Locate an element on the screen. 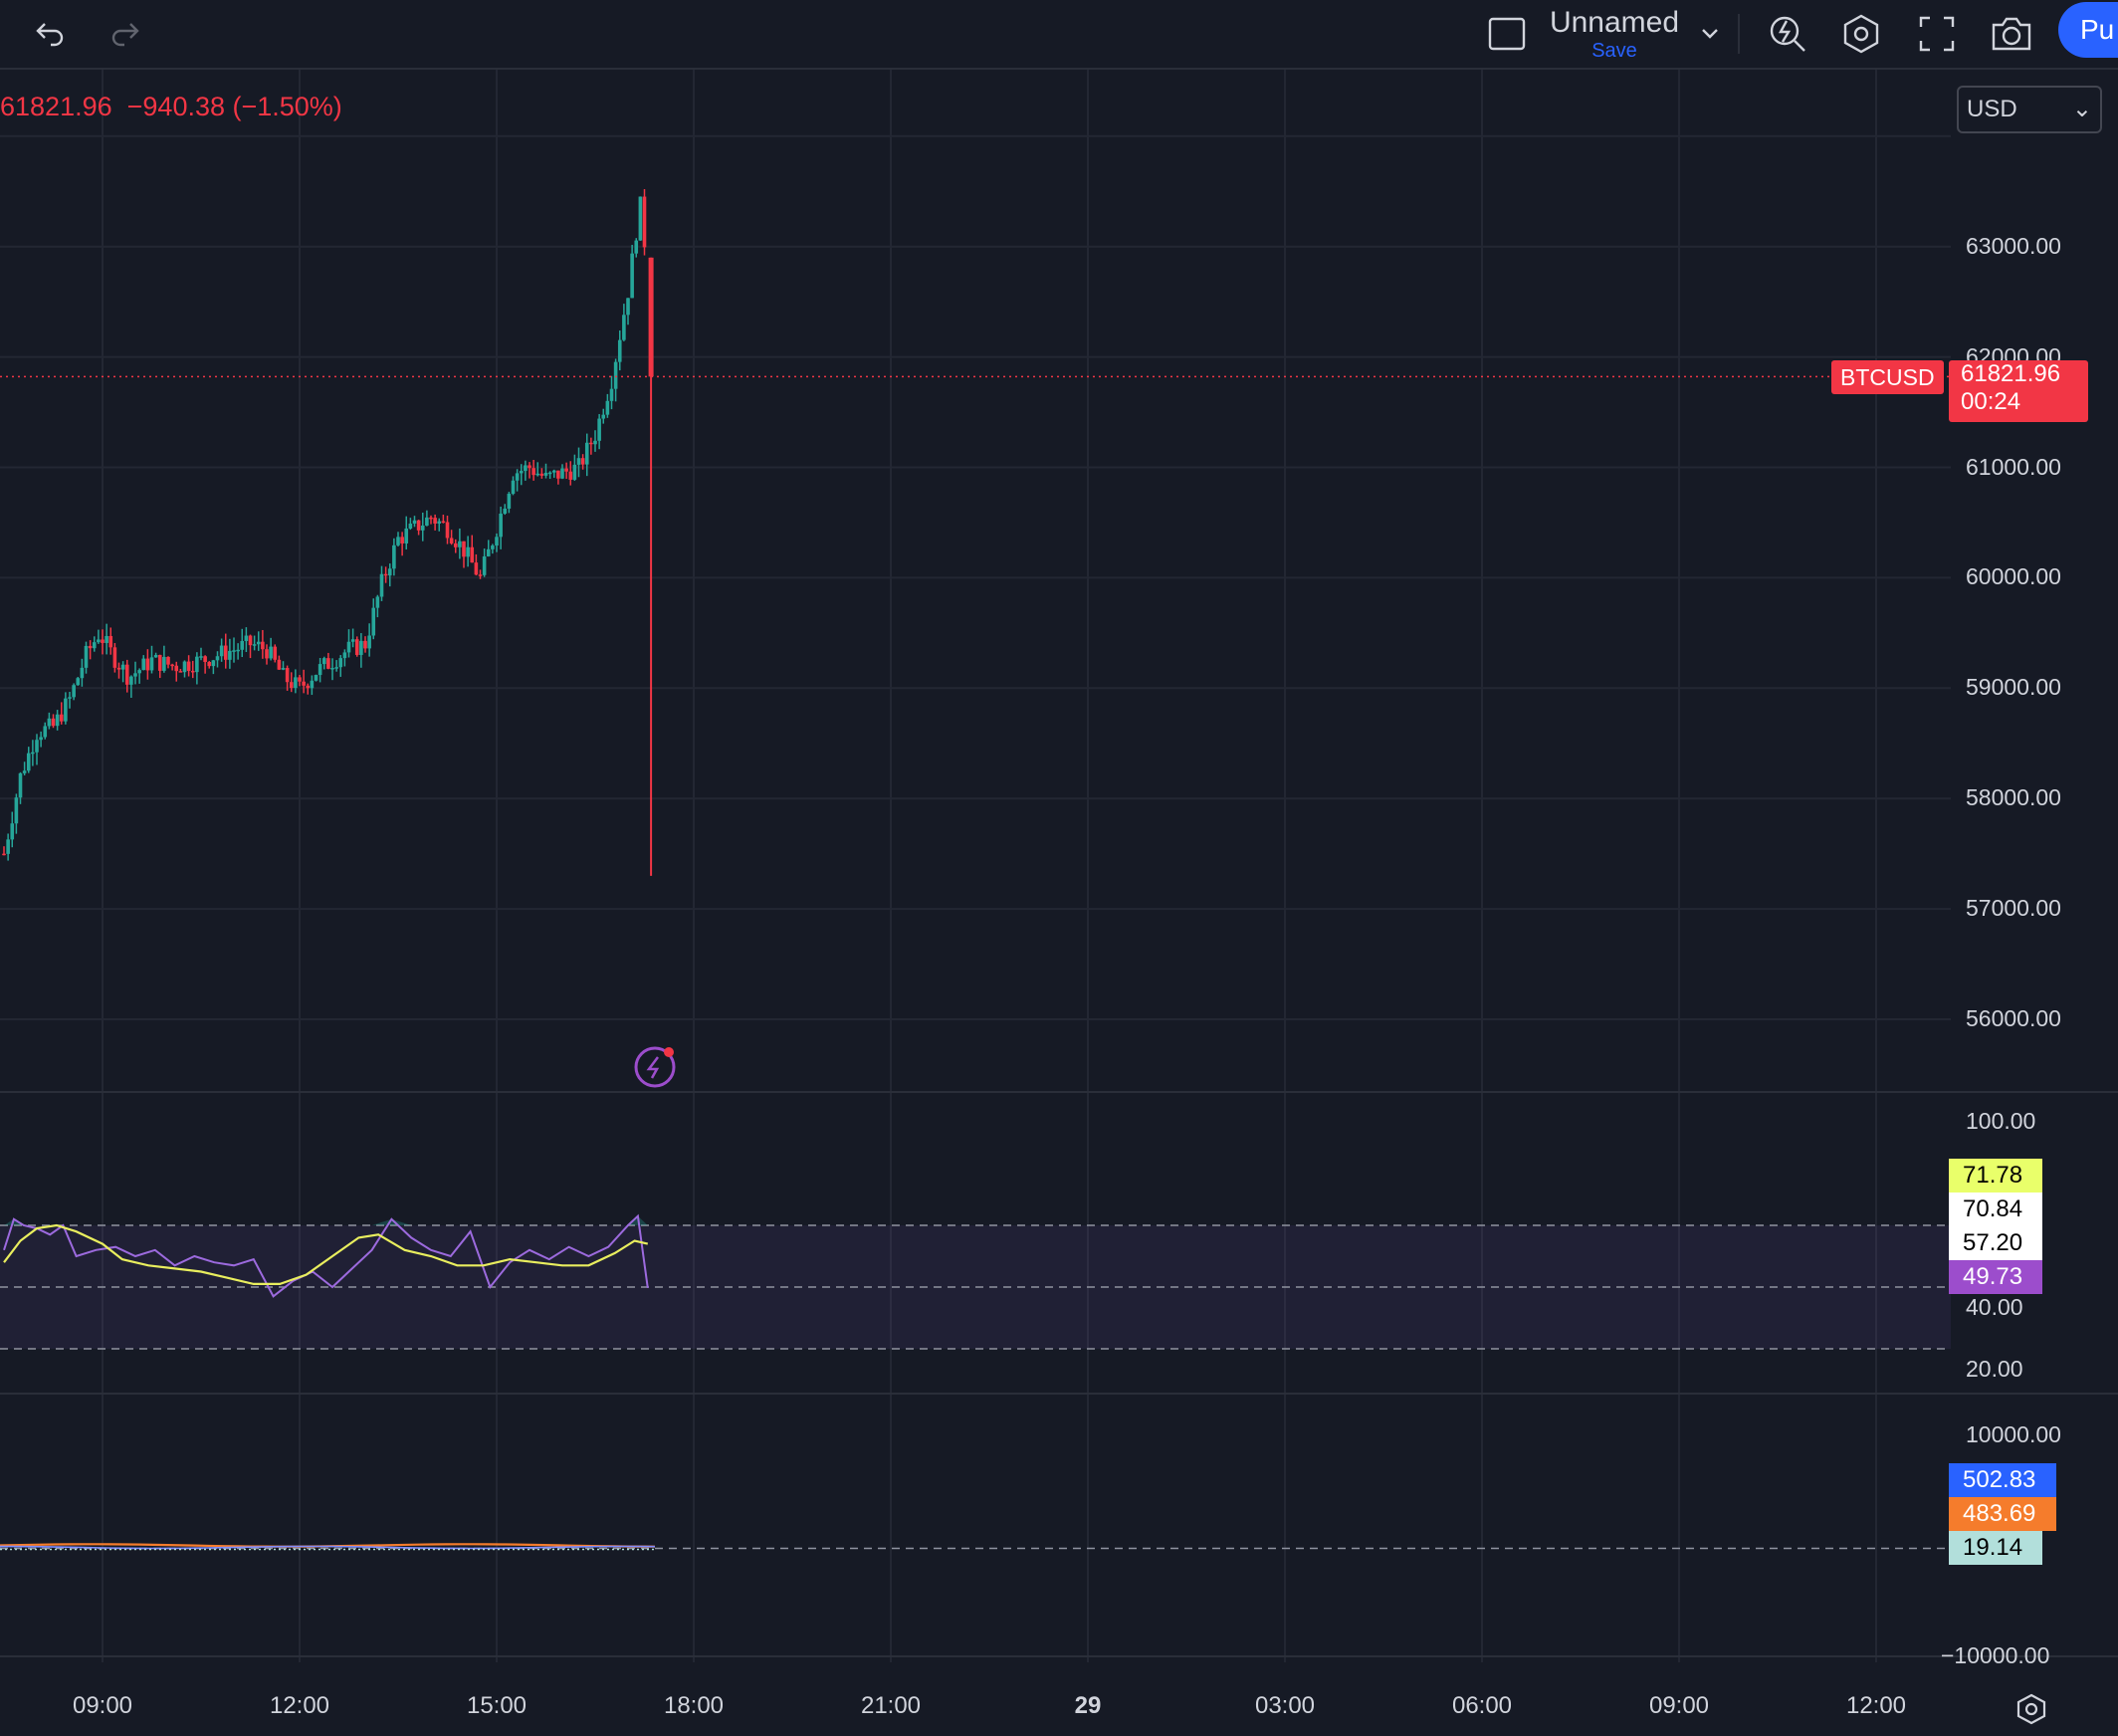 This screenshot has height=1736, width=2118. currency-select: USD ⌄ is located at coordinates (2029, 110).